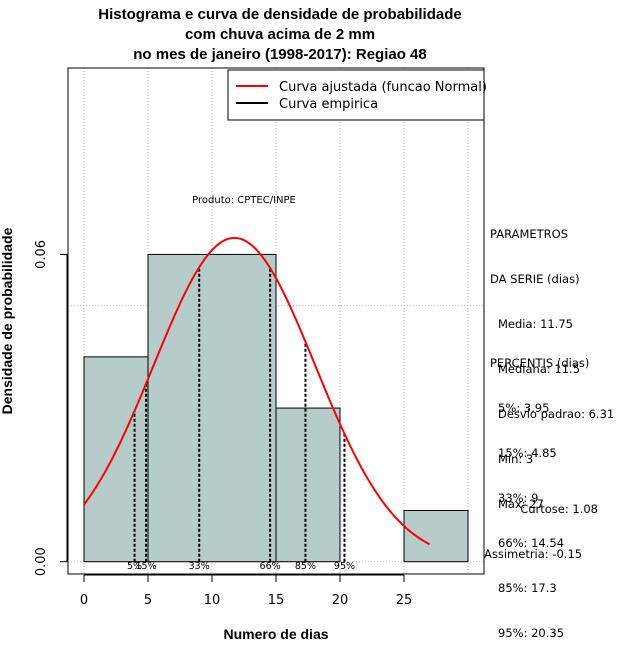 The image size is (640, 660). Describe the element at coordinates (531, 543) in the screenshot. I see `percentil-66: 66%: 14.54` at that location.